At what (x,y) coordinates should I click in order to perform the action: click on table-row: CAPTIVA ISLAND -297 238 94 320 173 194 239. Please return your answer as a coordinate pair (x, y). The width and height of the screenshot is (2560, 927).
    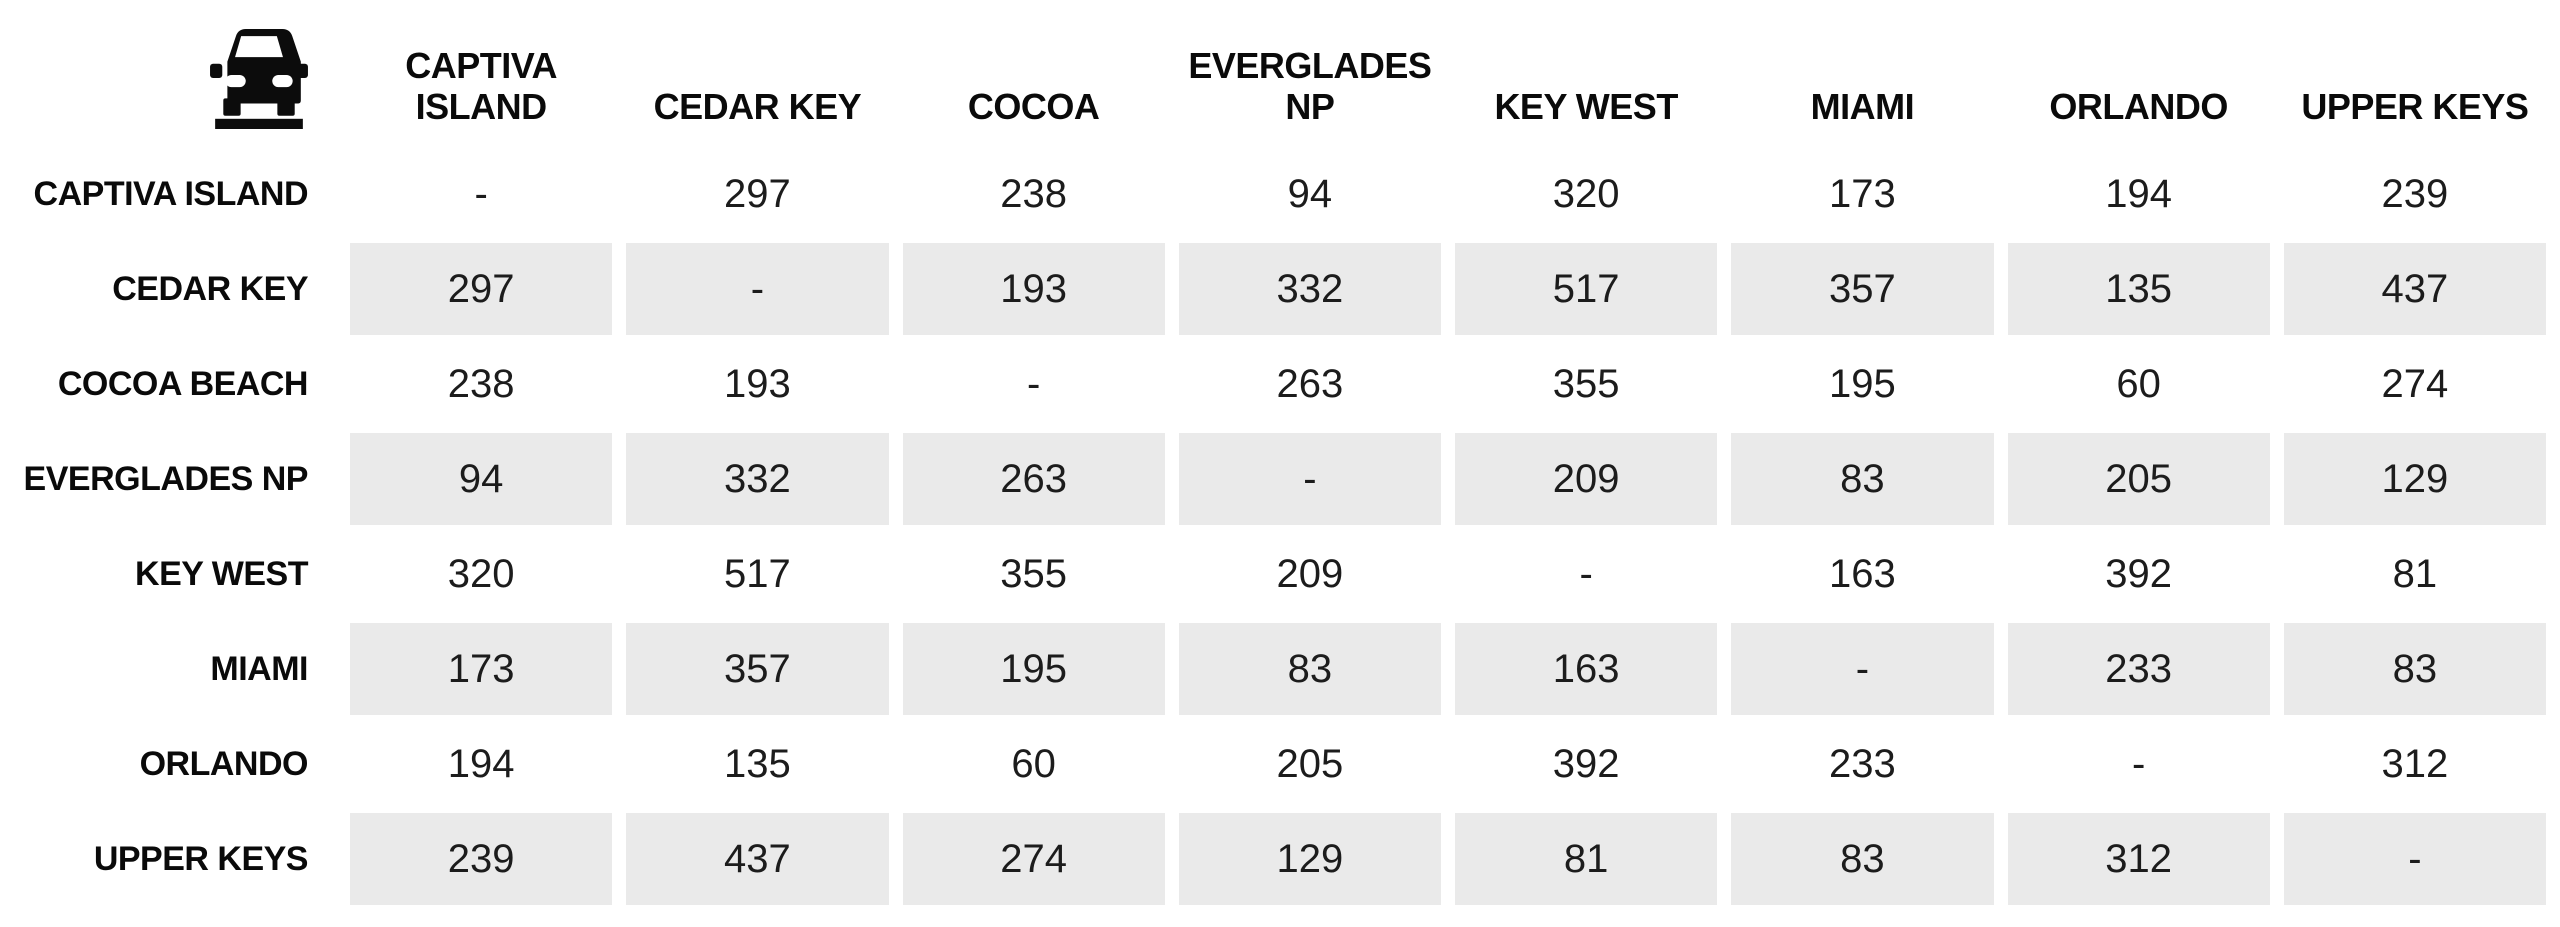
    Looking at the image, I should click on (1280, 194).